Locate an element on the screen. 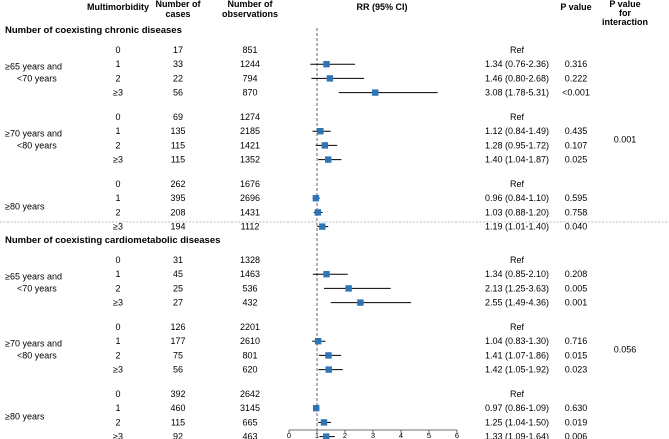 The image size is (669, 439). header-pvalue: P value is located at coordinates (575, 7).